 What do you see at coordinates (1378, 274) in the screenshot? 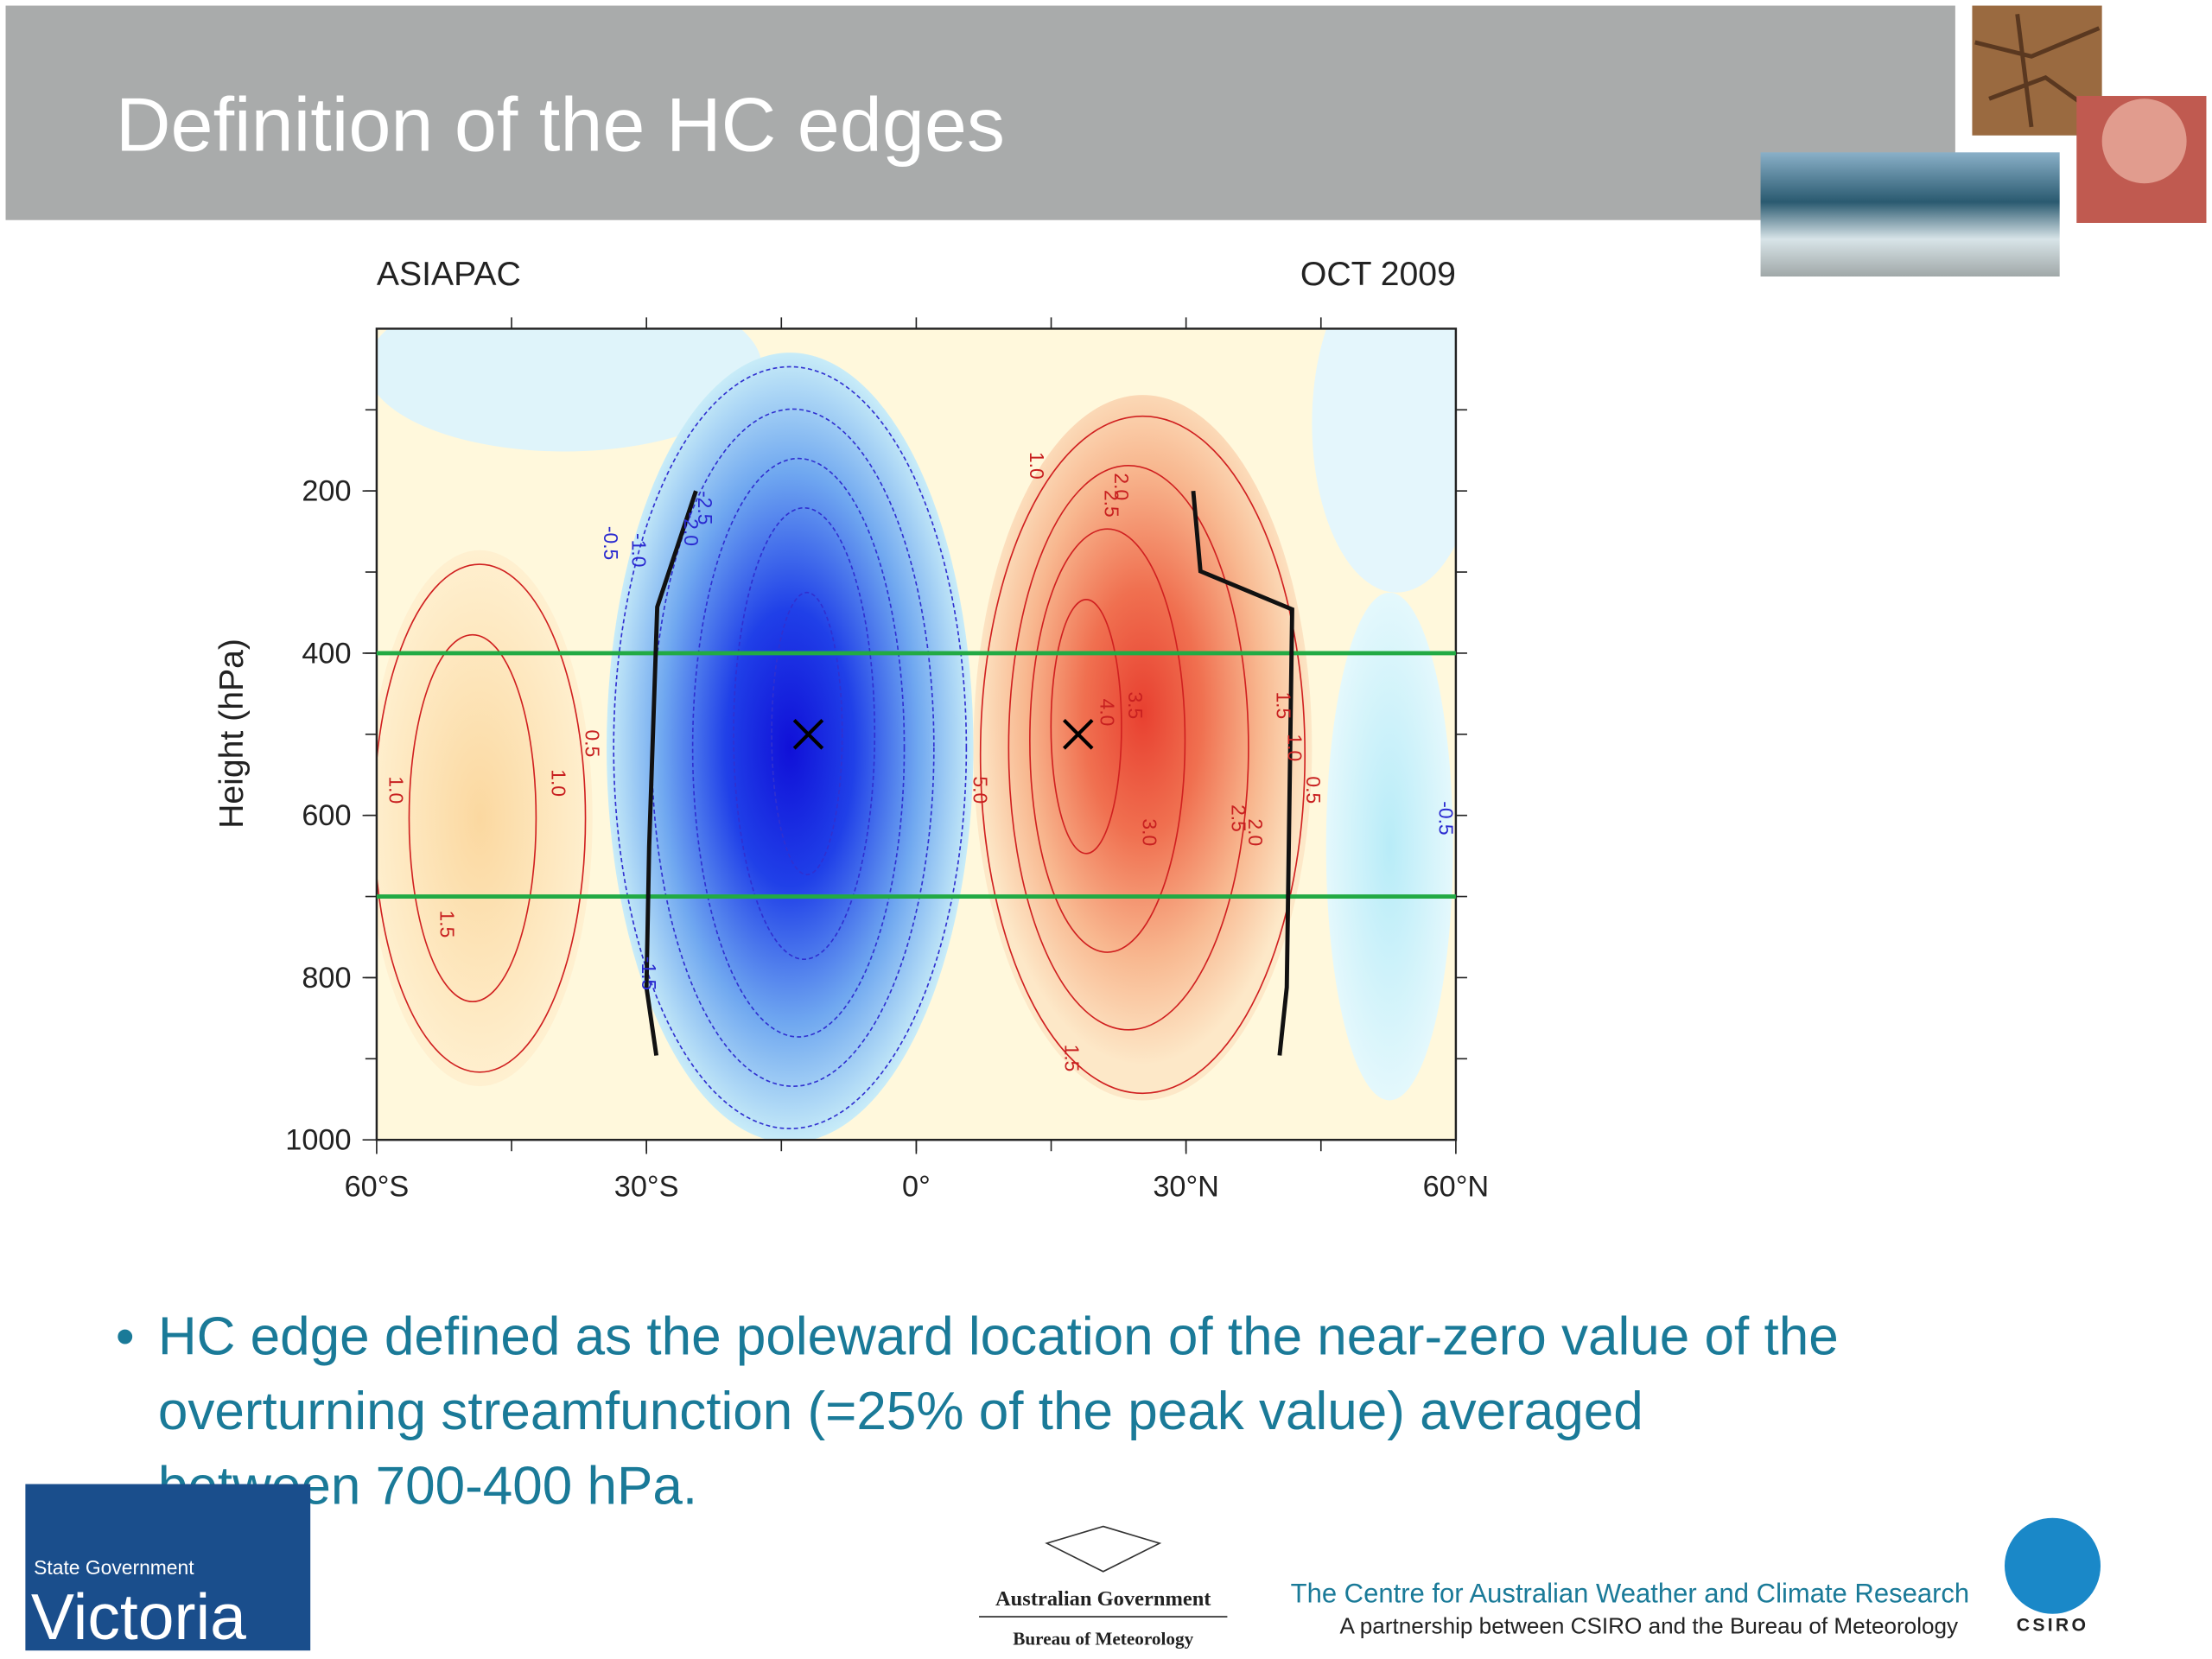
I see `chart-title-right: OCT 2009` at bounding box center [1378, 274].